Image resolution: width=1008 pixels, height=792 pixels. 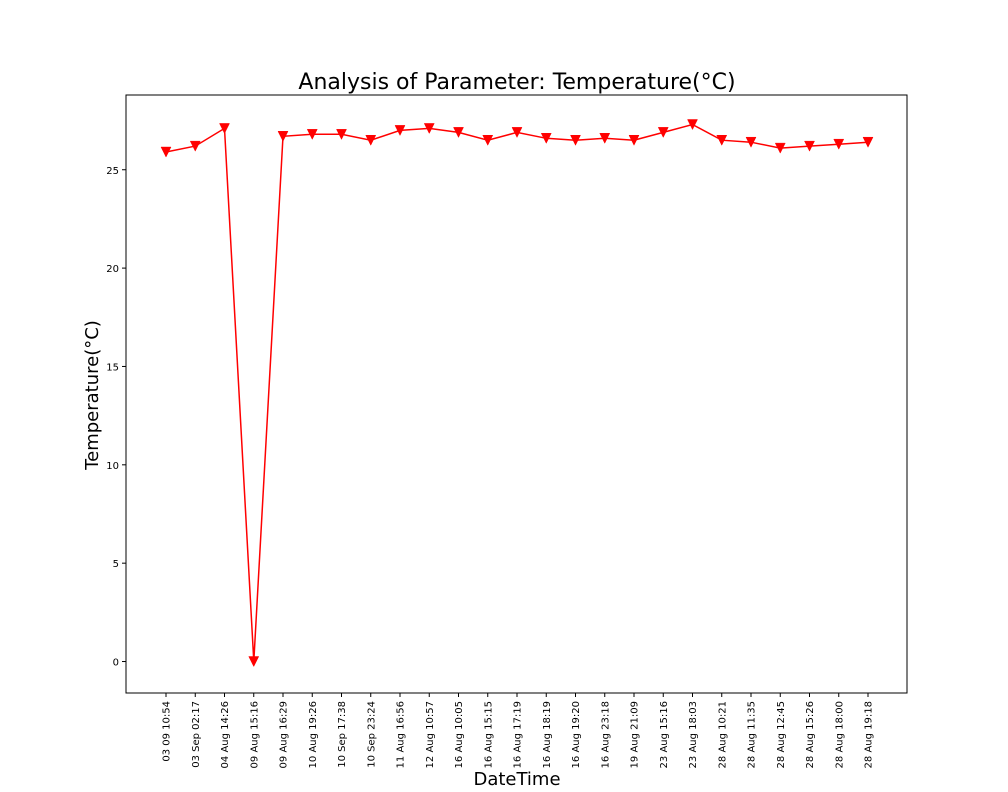 What do you see at coordinates (547, 734) in the screenshot?
I see `x-tick-label: 16 Aug 18:19` at bounding box center [547, 734].